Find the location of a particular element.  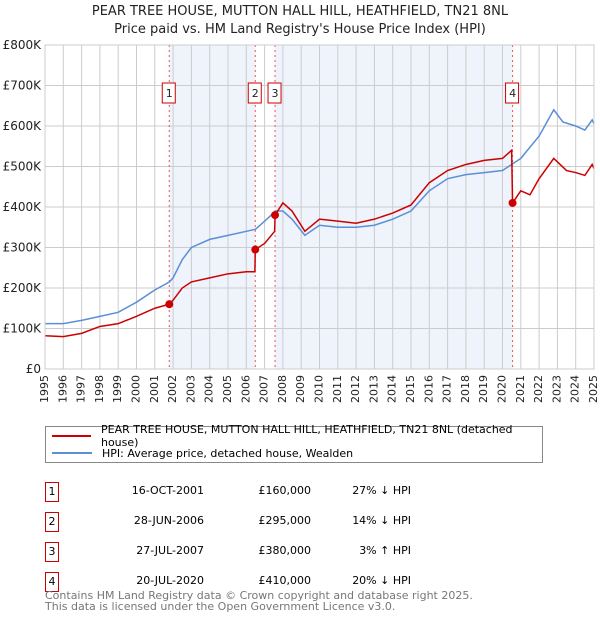

y-tick-label: £700K is located at coordinates (23, 86).